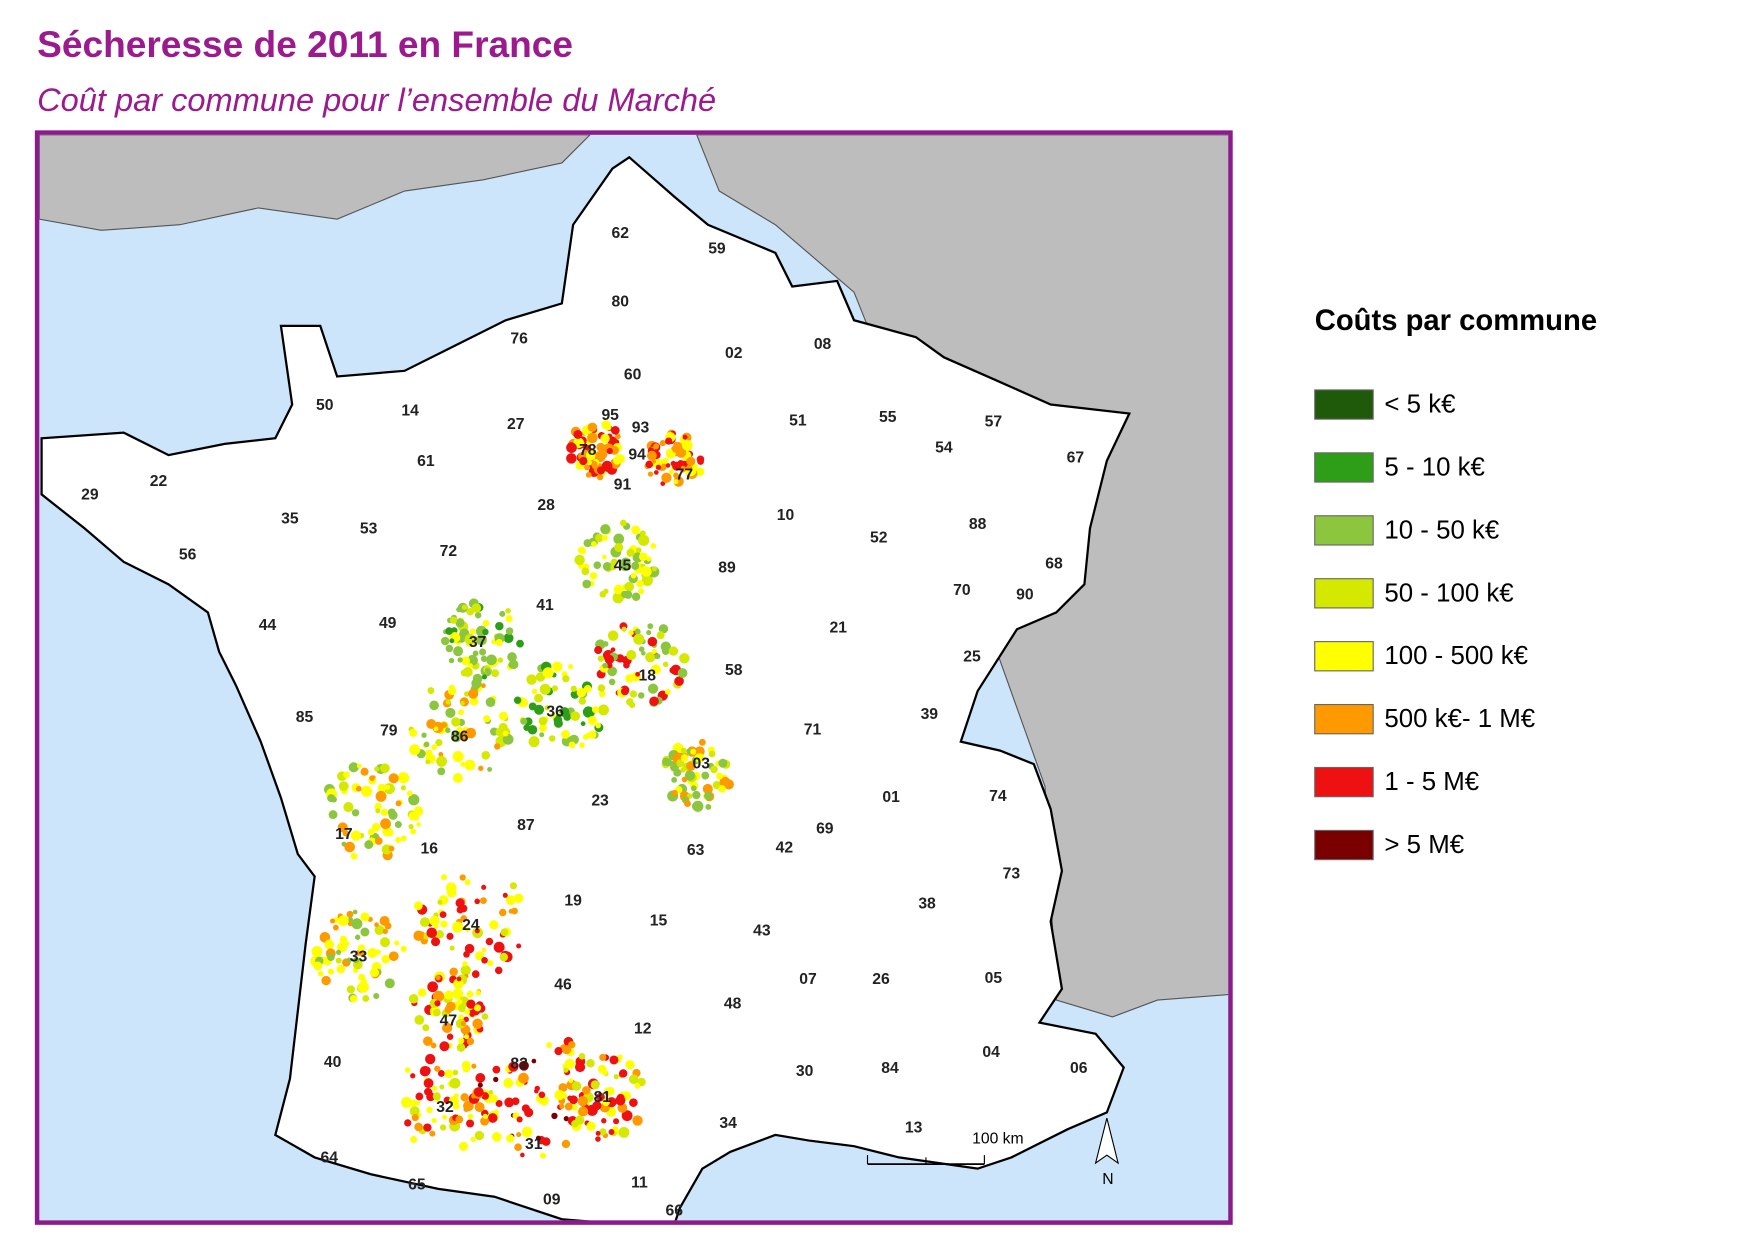 The image size is (1753, 1240). I want to click on department-label: 87, so click(526, 825).